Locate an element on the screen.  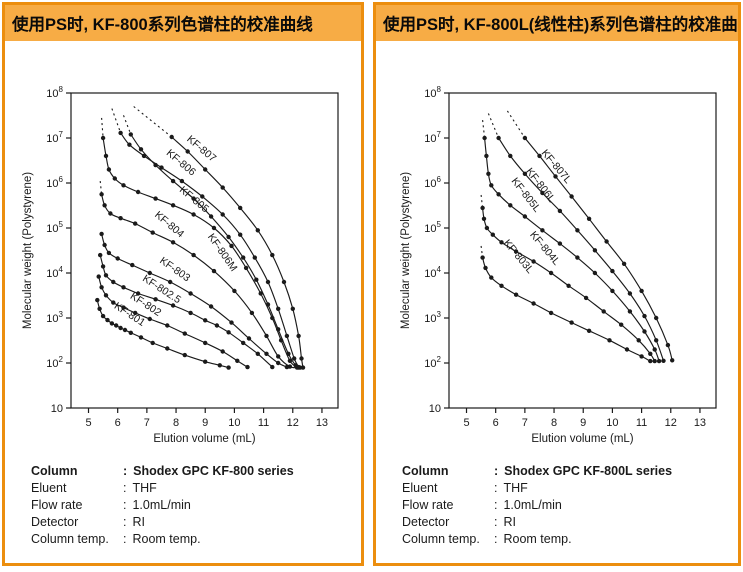
spec-row-column-temp: Column temp. : Room temp. is located at coordinates (196, 539).